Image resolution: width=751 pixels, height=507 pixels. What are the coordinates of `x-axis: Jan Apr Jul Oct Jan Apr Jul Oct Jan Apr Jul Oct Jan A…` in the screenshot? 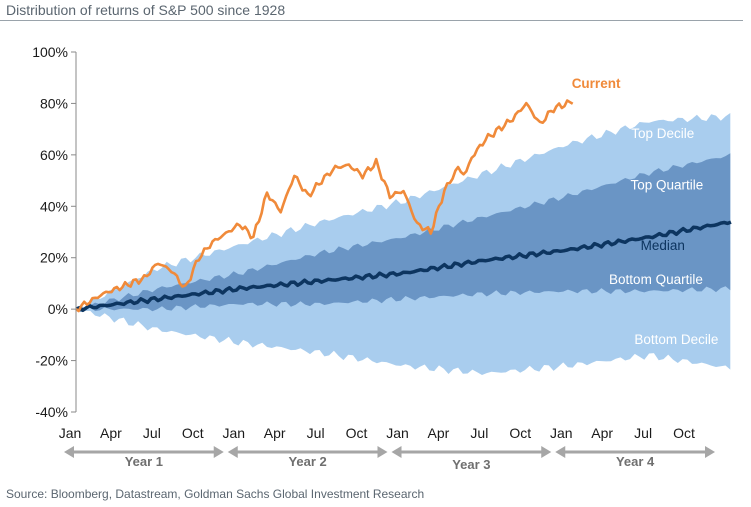 It's located at (377, 433).